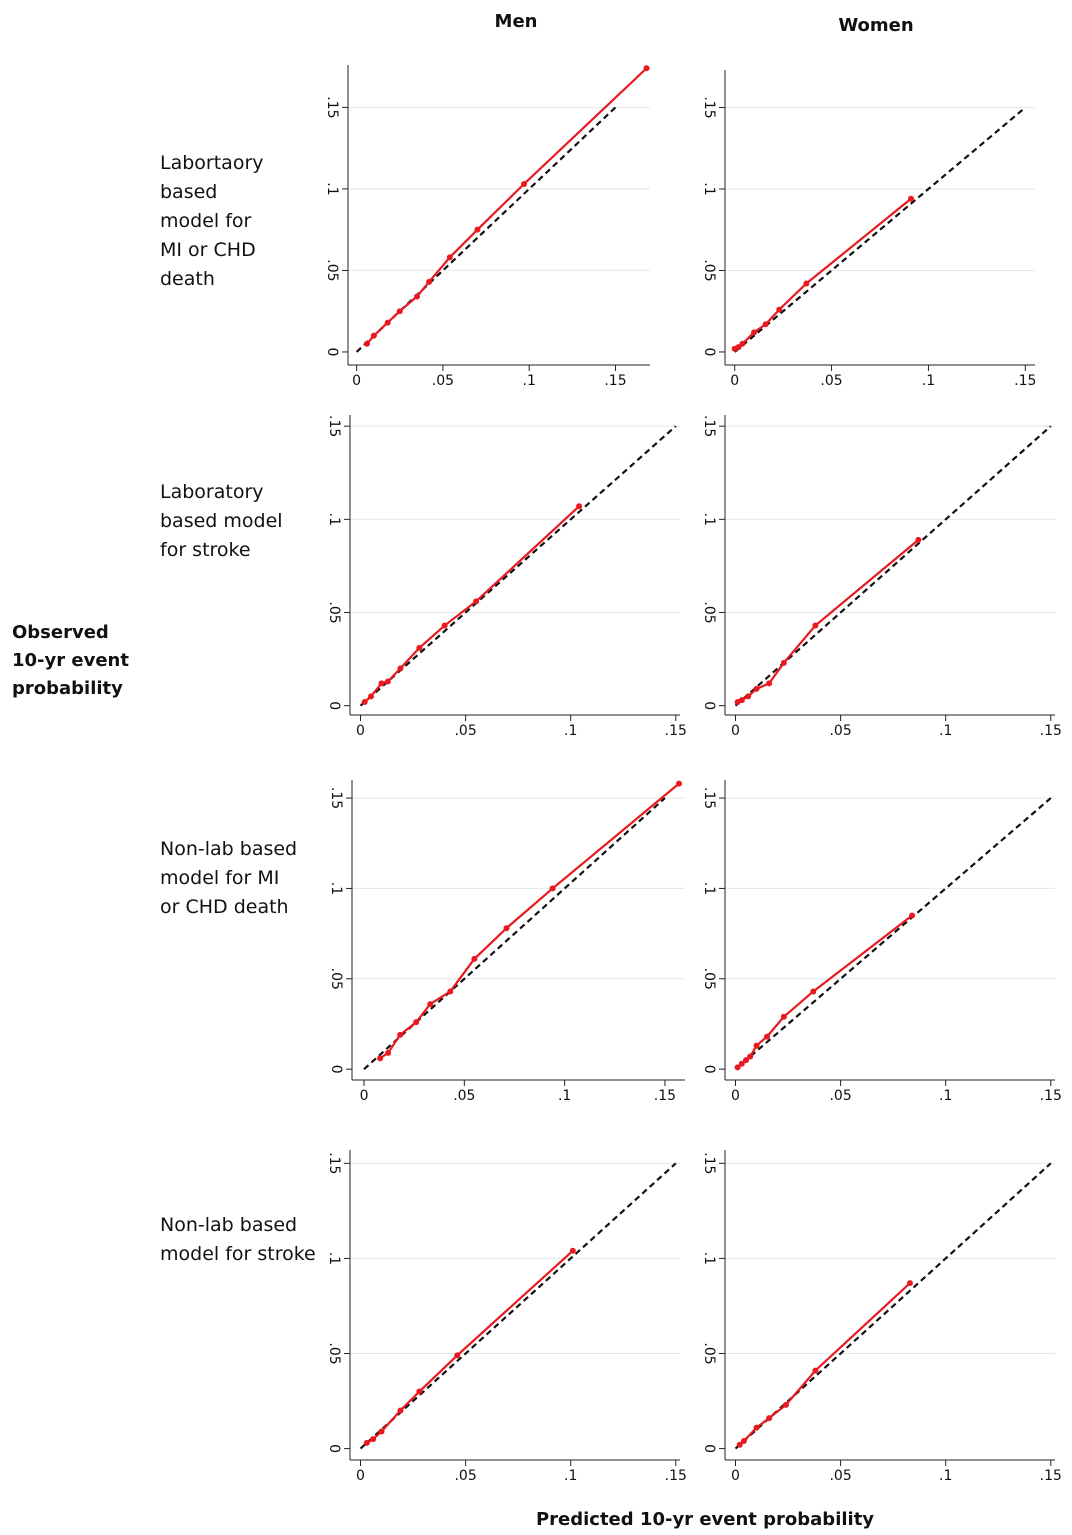 The width and height of the screenshot is (1072, 1535). Describe the element at coordinates (208, 250) in the screenshot. I see `row-label: MI or CHD` at that location.